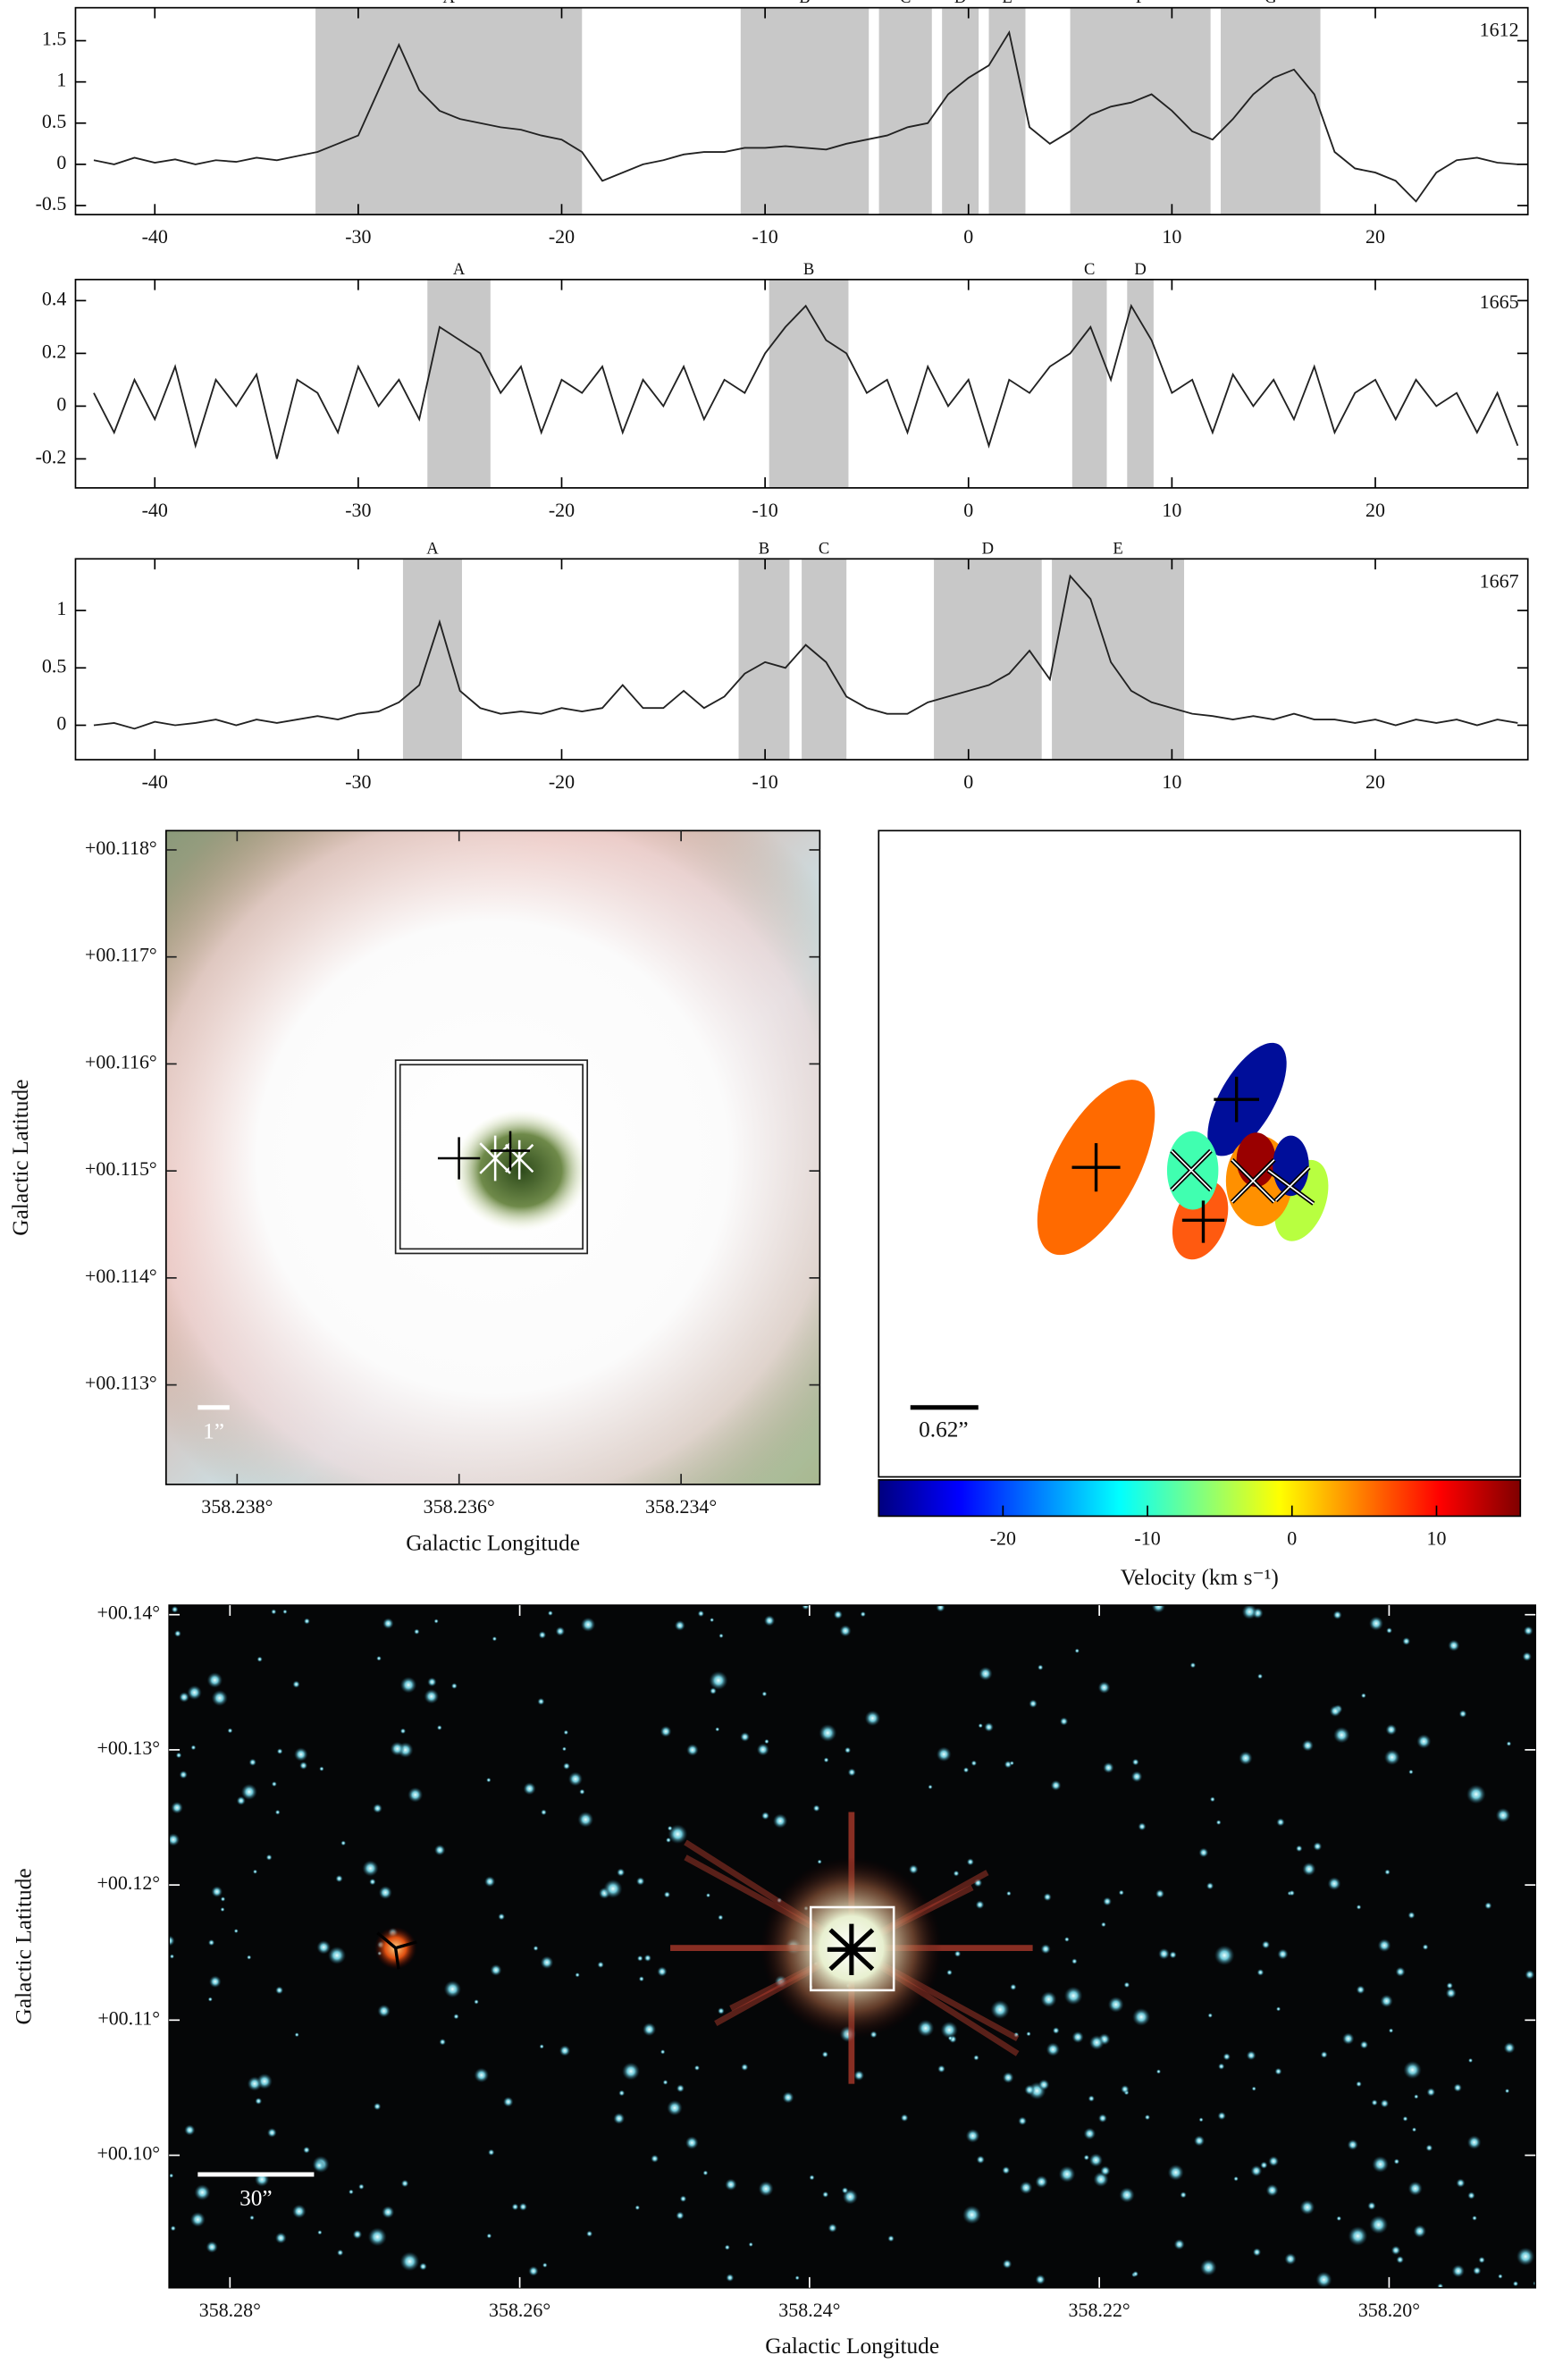 The image size is (1546, 2380). I want to click on maser-markers, so click(485, 1156).